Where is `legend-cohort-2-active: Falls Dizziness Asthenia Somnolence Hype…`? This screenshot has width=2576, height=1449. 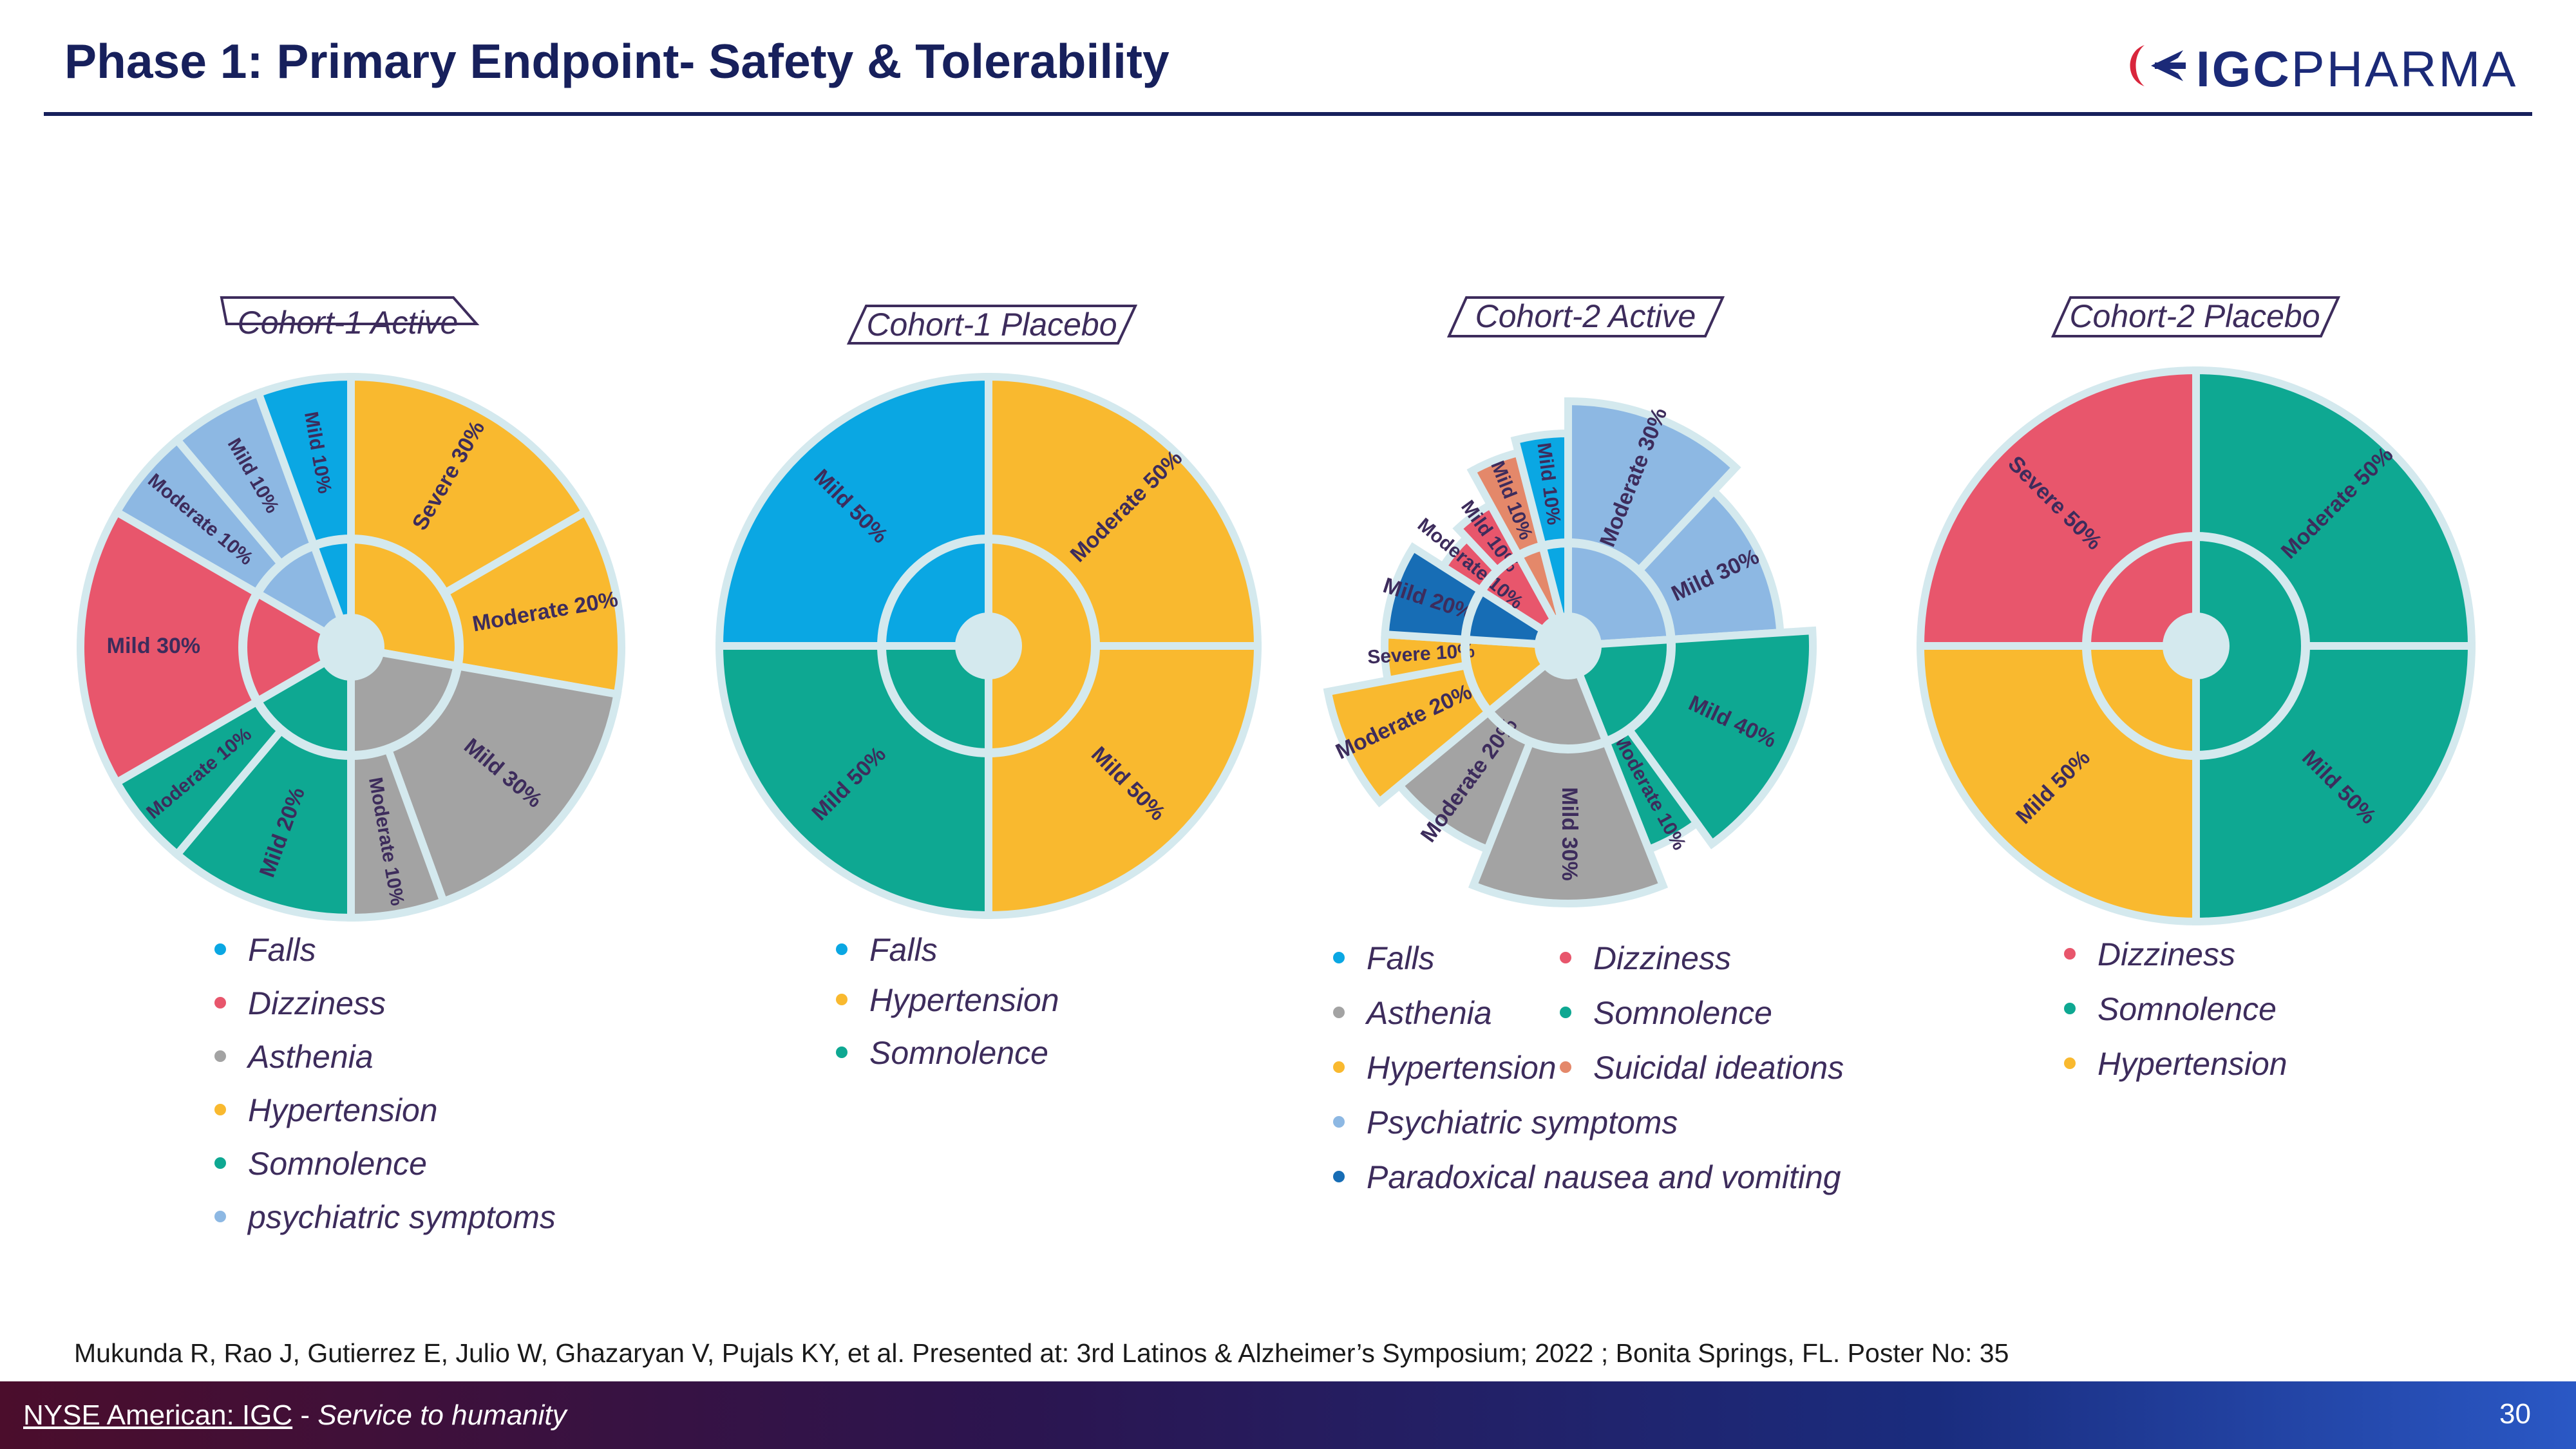
legend-cohort-2-active: Falls Dizziness Asthenia Somnolence Hype… is located at coordinates (1623, 1071).